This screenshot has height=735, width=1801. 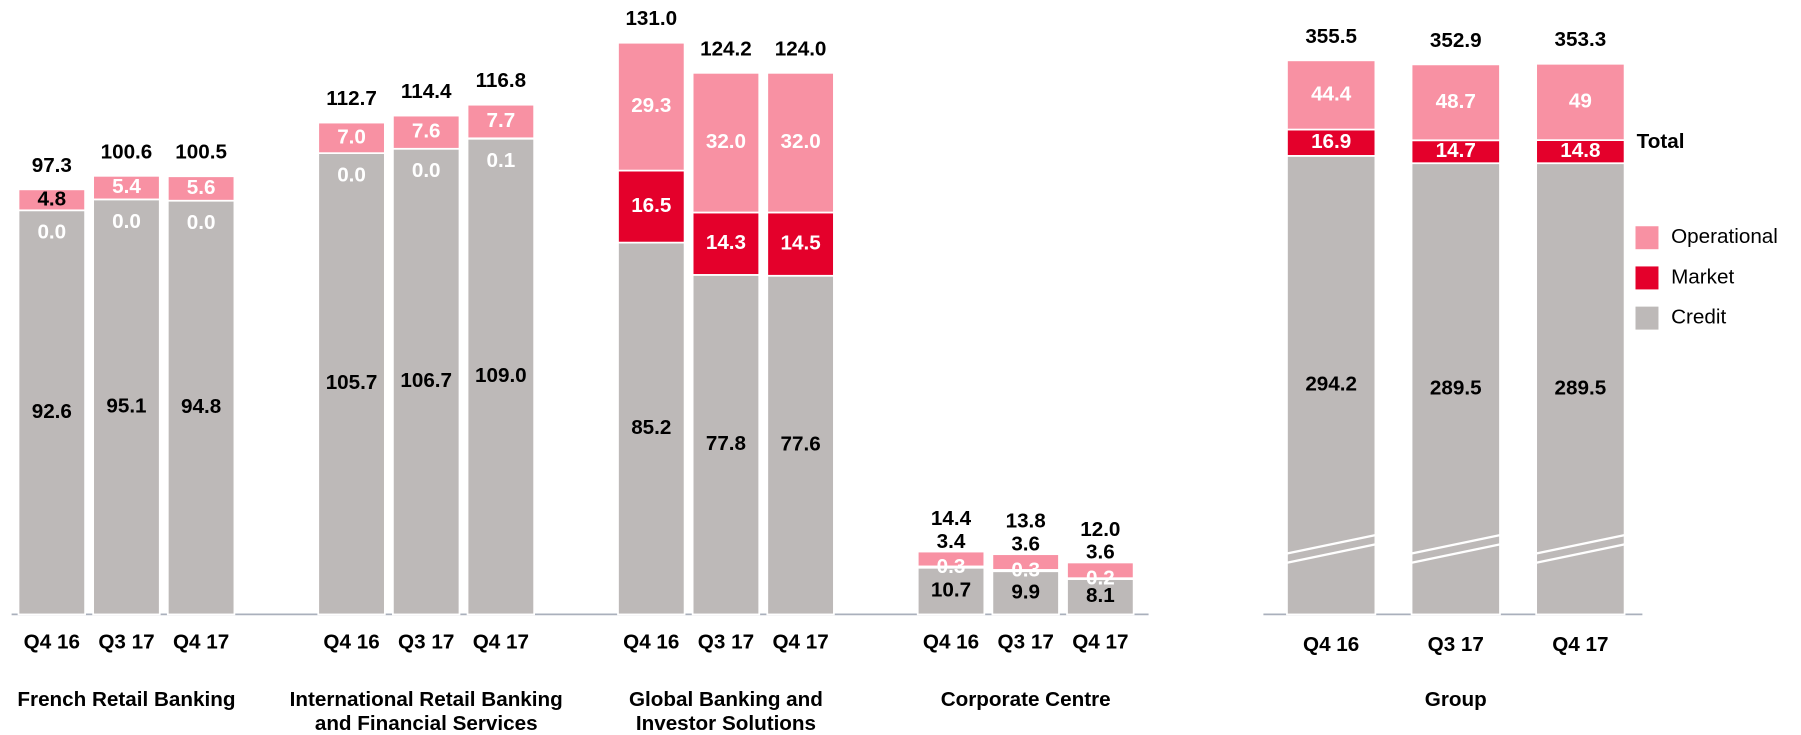 What do you see at coordinates (1661, 141) in the screenshot?
I see `total-annotation: Total` at bounding box center [1661, 141].